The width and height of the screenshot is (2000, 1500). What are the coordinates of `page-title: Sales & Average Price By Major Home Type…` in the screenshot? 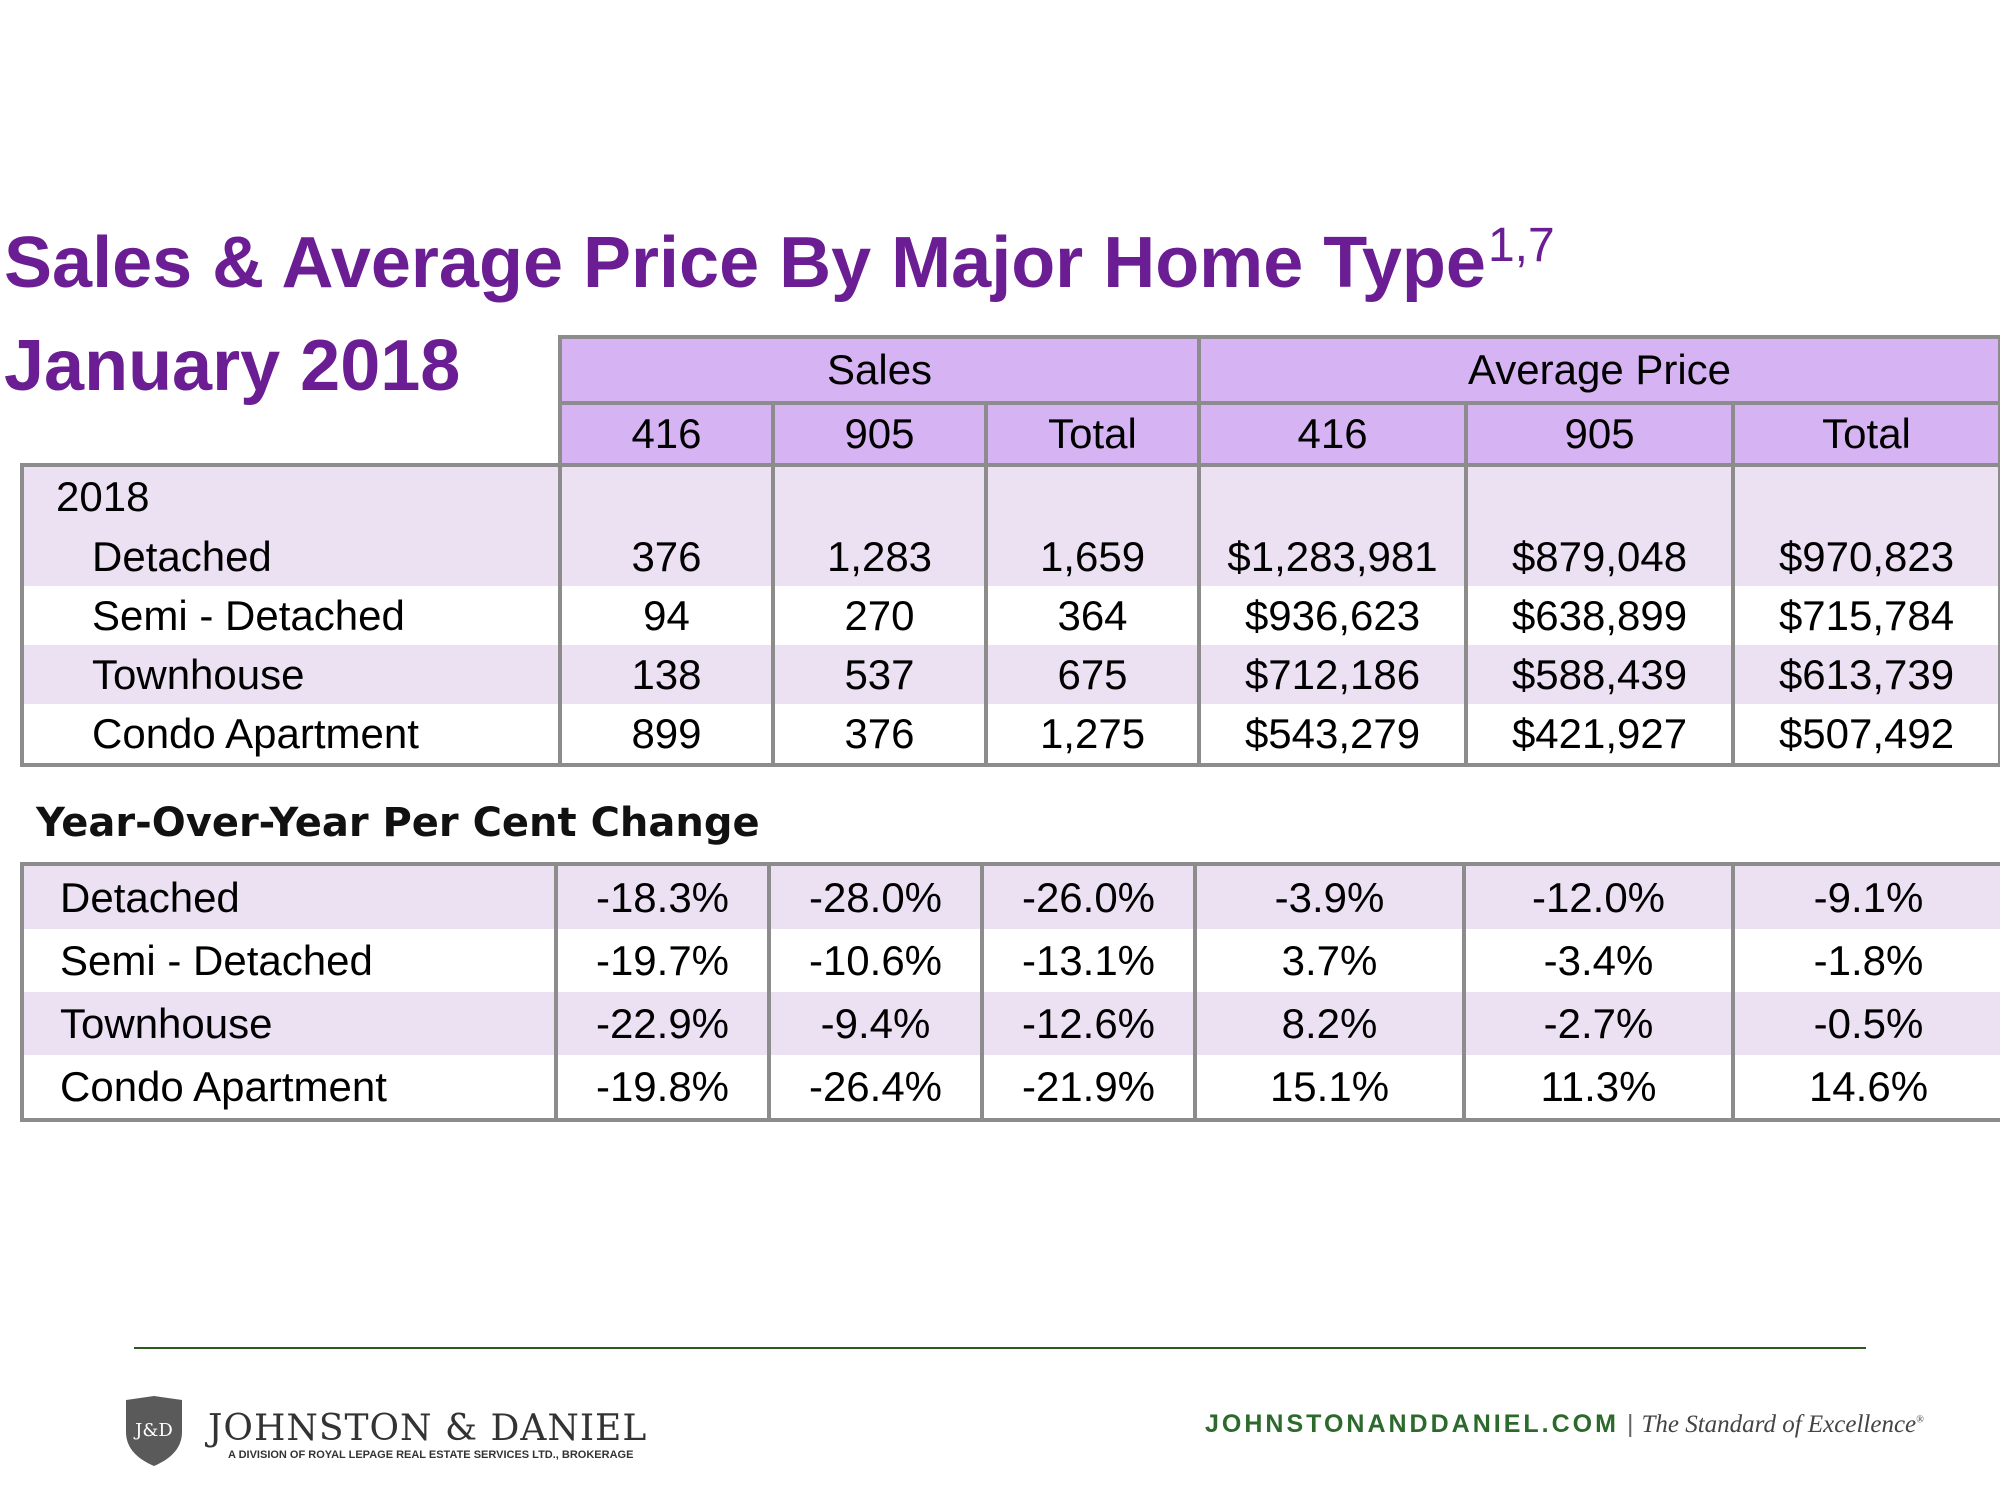 It's located at (779, 259).